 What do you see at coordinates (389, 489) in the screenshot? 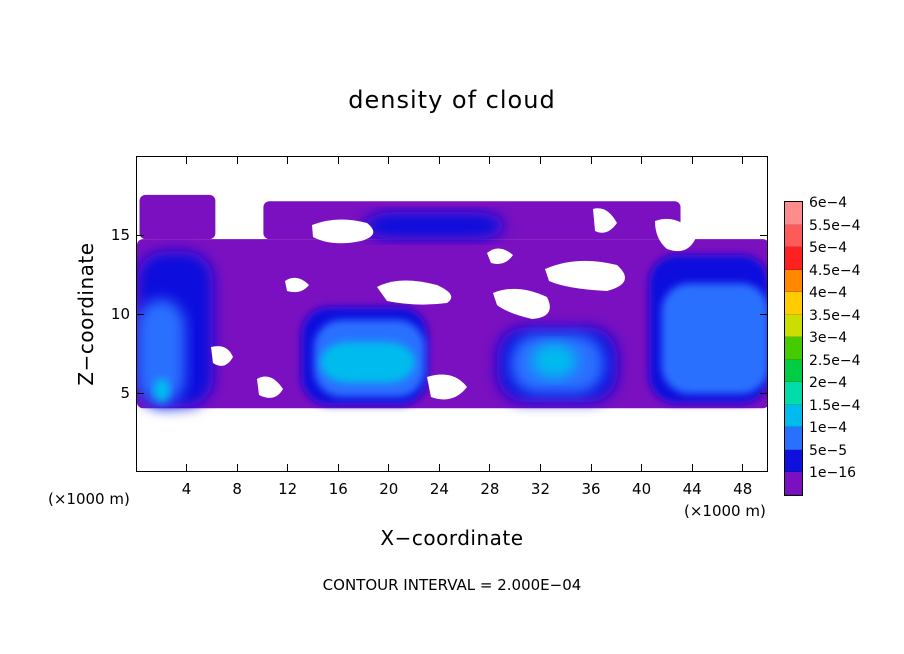
I see `x-tick-label: 20` at bounding box center [389, 489].